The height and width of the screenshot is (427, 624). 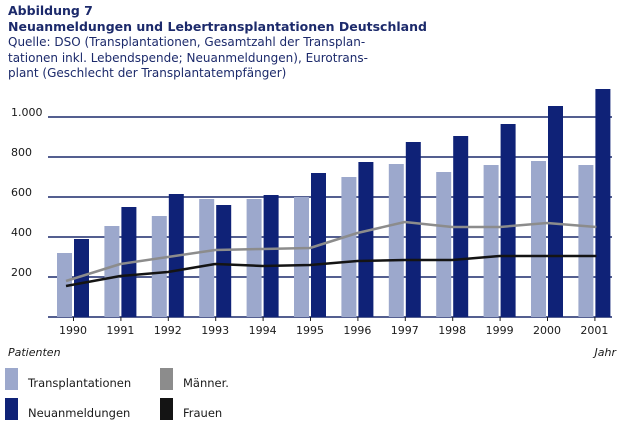 What do you see at coordinates (271, 256) in the screenshot?
I see `bar-neuanmeldungen-1994` at bounding box center [271, 256].